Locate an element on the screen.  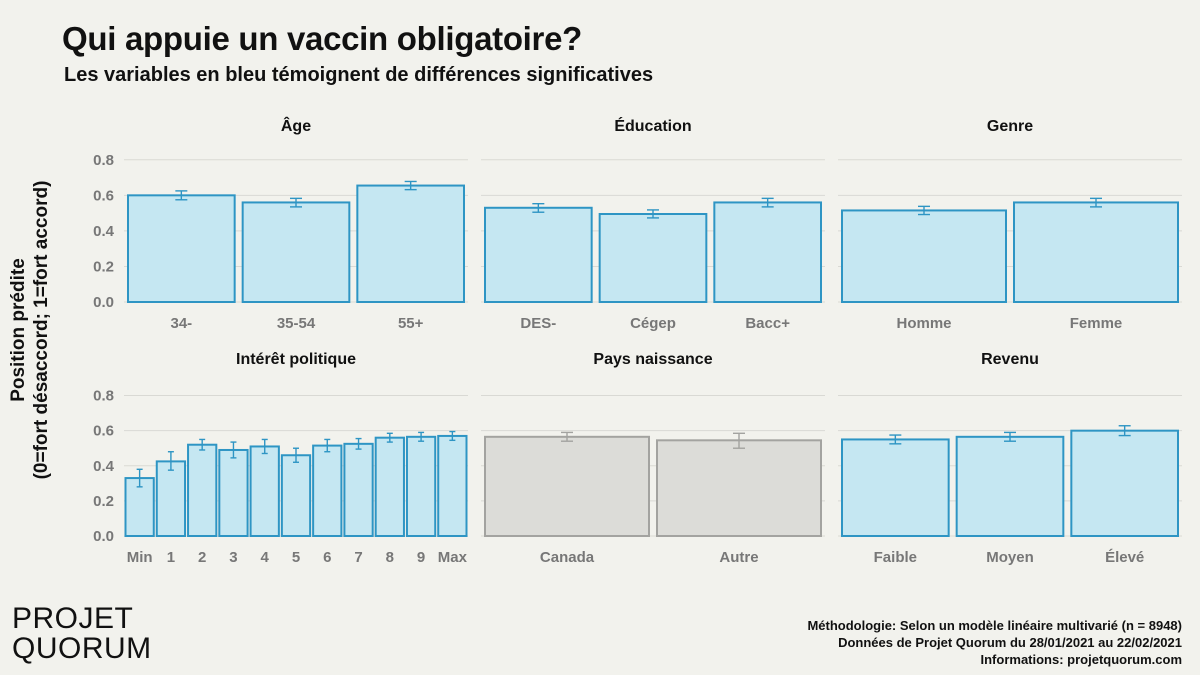
x-tick-label: 6 is located at coordinates (327, 557).